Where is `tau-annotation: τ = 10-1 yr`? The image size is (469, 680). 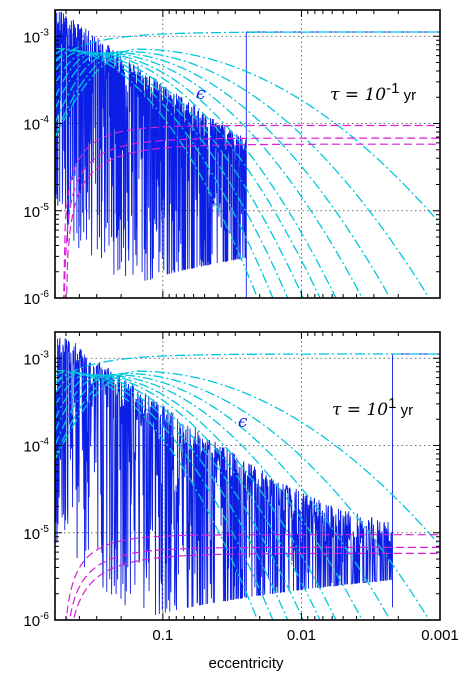 tau-annotation: τ = 10-1 yr is located at coordinates (373, 92).